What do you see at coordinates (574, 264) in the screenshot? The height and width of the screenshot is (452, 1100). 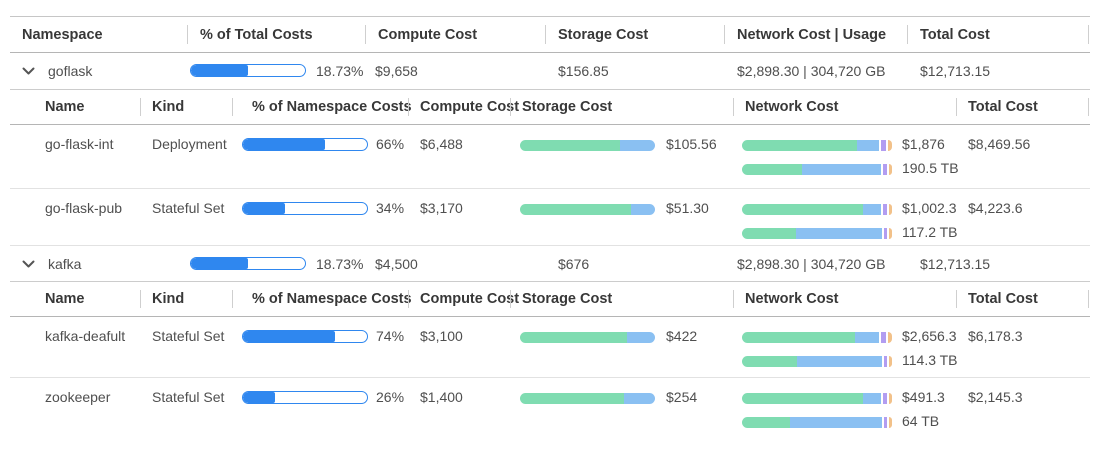 I see `storage-cost-value: $676` at bounding box center [574, 264].